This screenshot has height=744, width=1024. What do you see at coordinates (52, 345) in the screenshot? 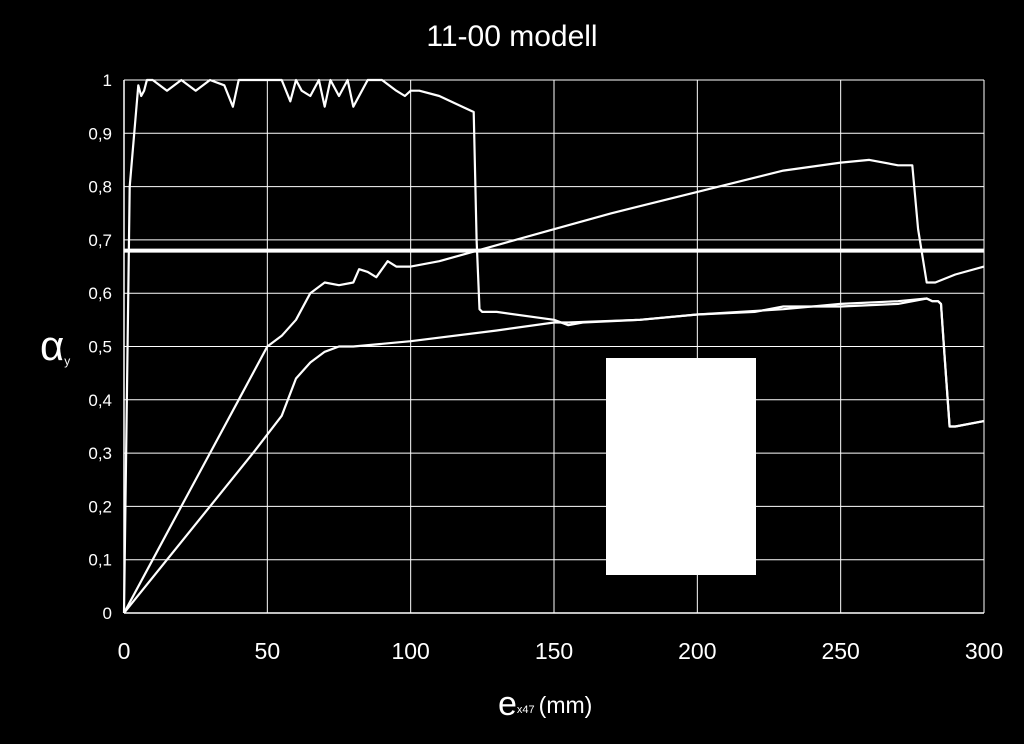
I see `y-axis-label-main: α` at bounding box center [52, 345].